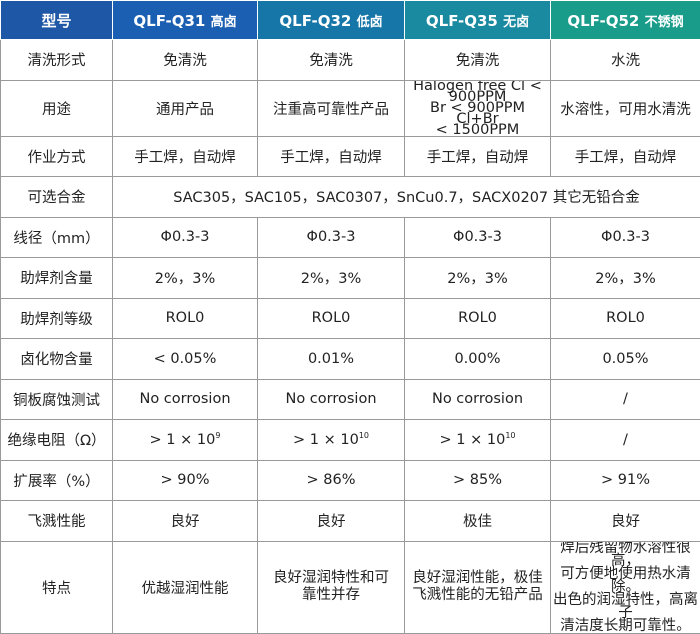 The image size is (700, 634). I want to click on cell-method-q32: 手工焊，自动焊, so click(331, 156).